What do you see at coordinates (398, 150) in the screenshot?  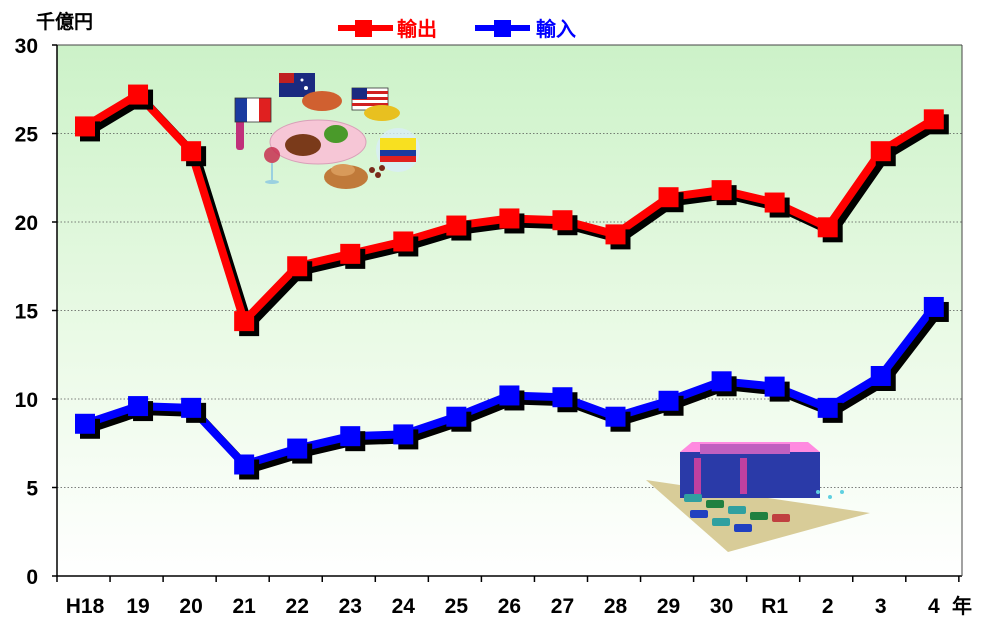 I see `flag-colombia-icon` at bounding box center [398, 150].